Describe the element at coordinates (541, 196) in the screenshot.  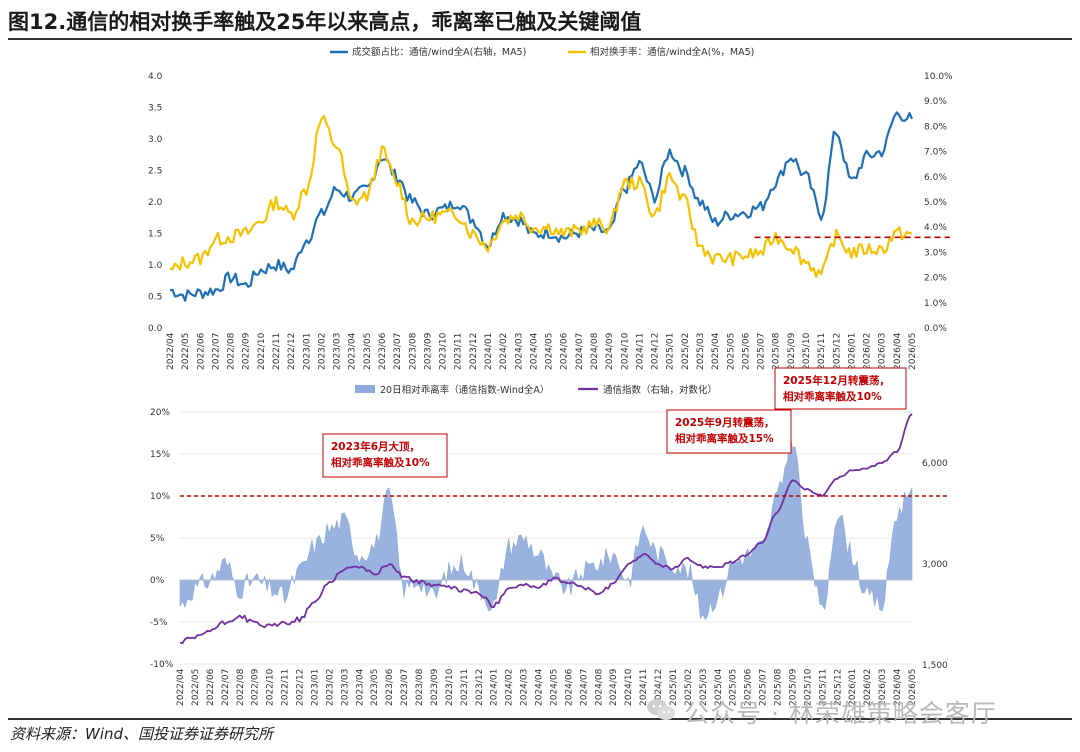
I see `series-line-relative-turnover` at that location.